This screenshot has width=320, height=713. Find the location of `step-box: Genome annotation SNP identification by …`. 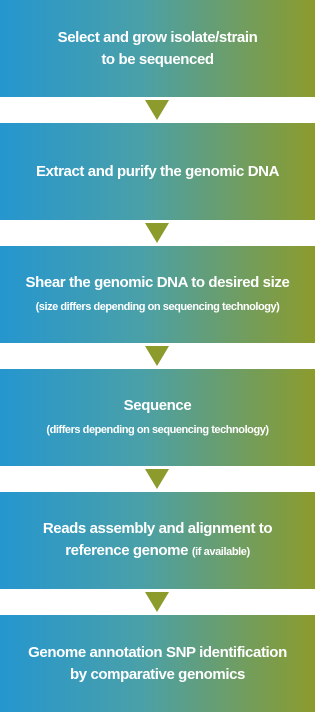

step-box: Genome annotation SNP identification by … is located at coordinates (157, 663).